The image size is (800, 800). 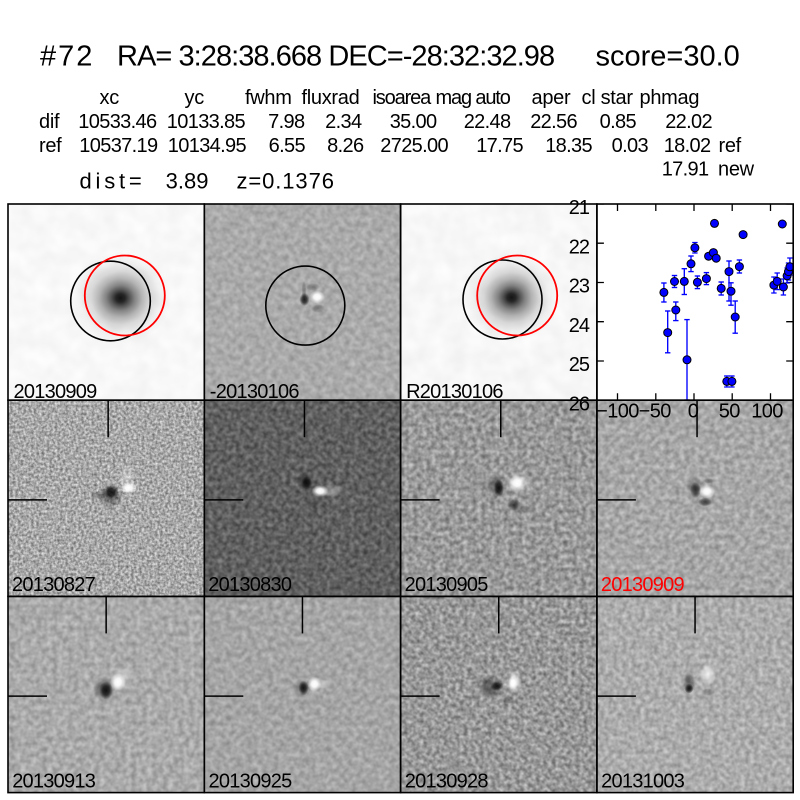 What do you see at coordinates (250, 585) in the screenshot?
I see `svg-text: 20130830` at bounding box center [250, 585].